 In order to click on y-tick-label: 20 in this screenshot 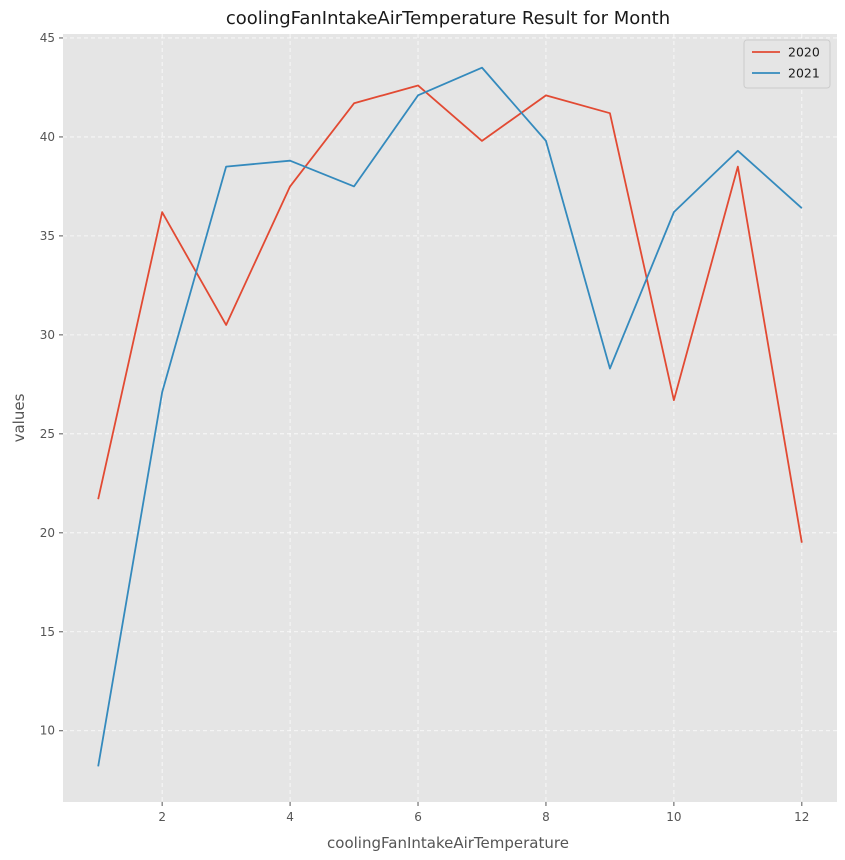, I will do `click(47, 533)`.